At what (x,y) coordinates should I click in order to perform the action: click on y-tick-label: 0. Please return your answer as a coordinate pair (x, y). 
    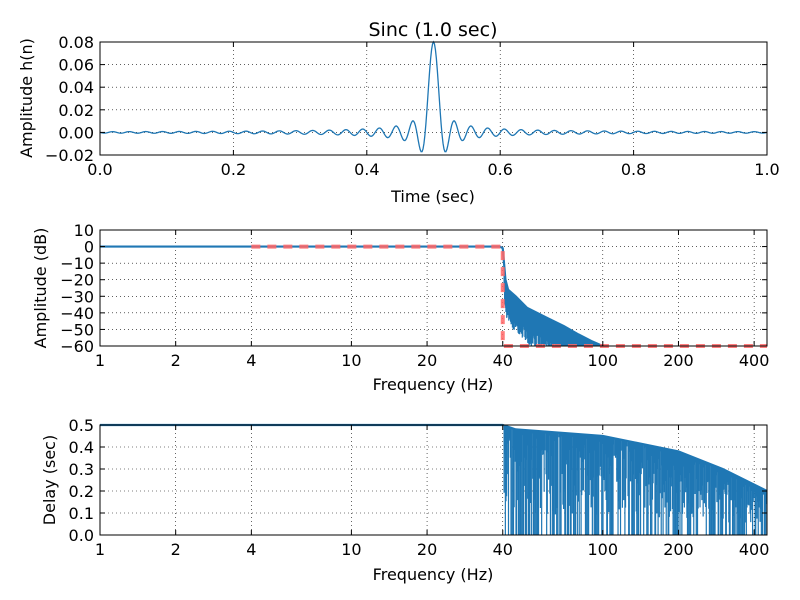
    Looking at the image, I should click on (89, 247).